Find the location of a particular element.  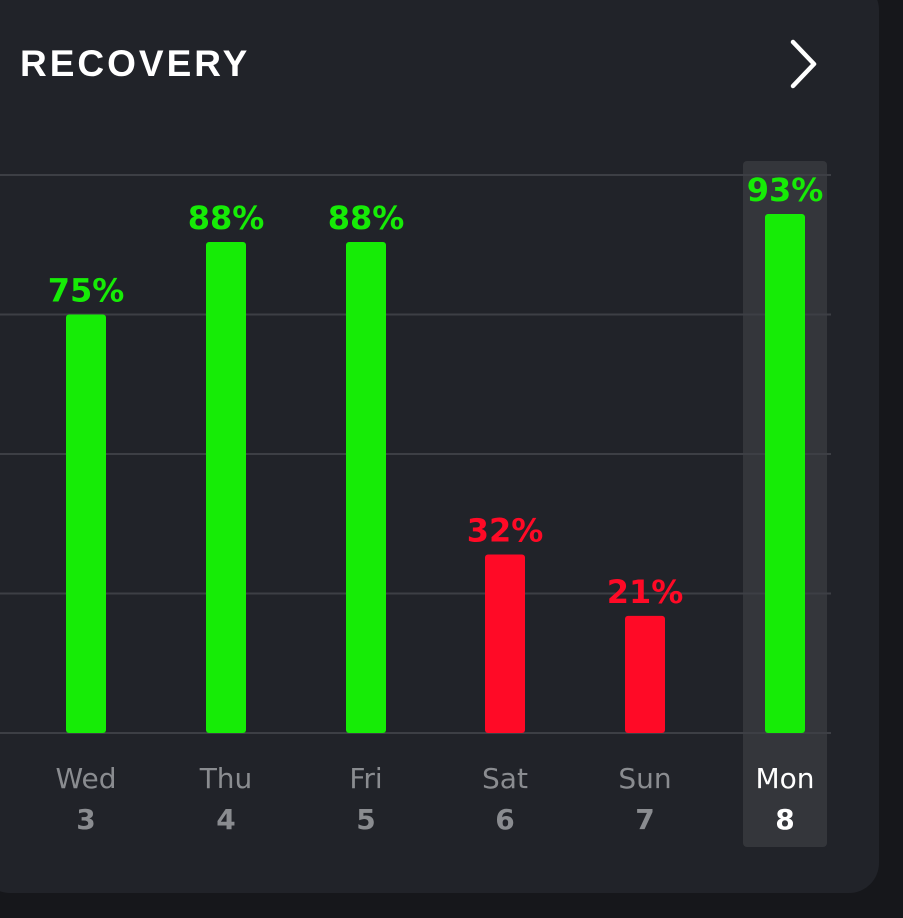

bar-mon is located at coordinates (785, 473).